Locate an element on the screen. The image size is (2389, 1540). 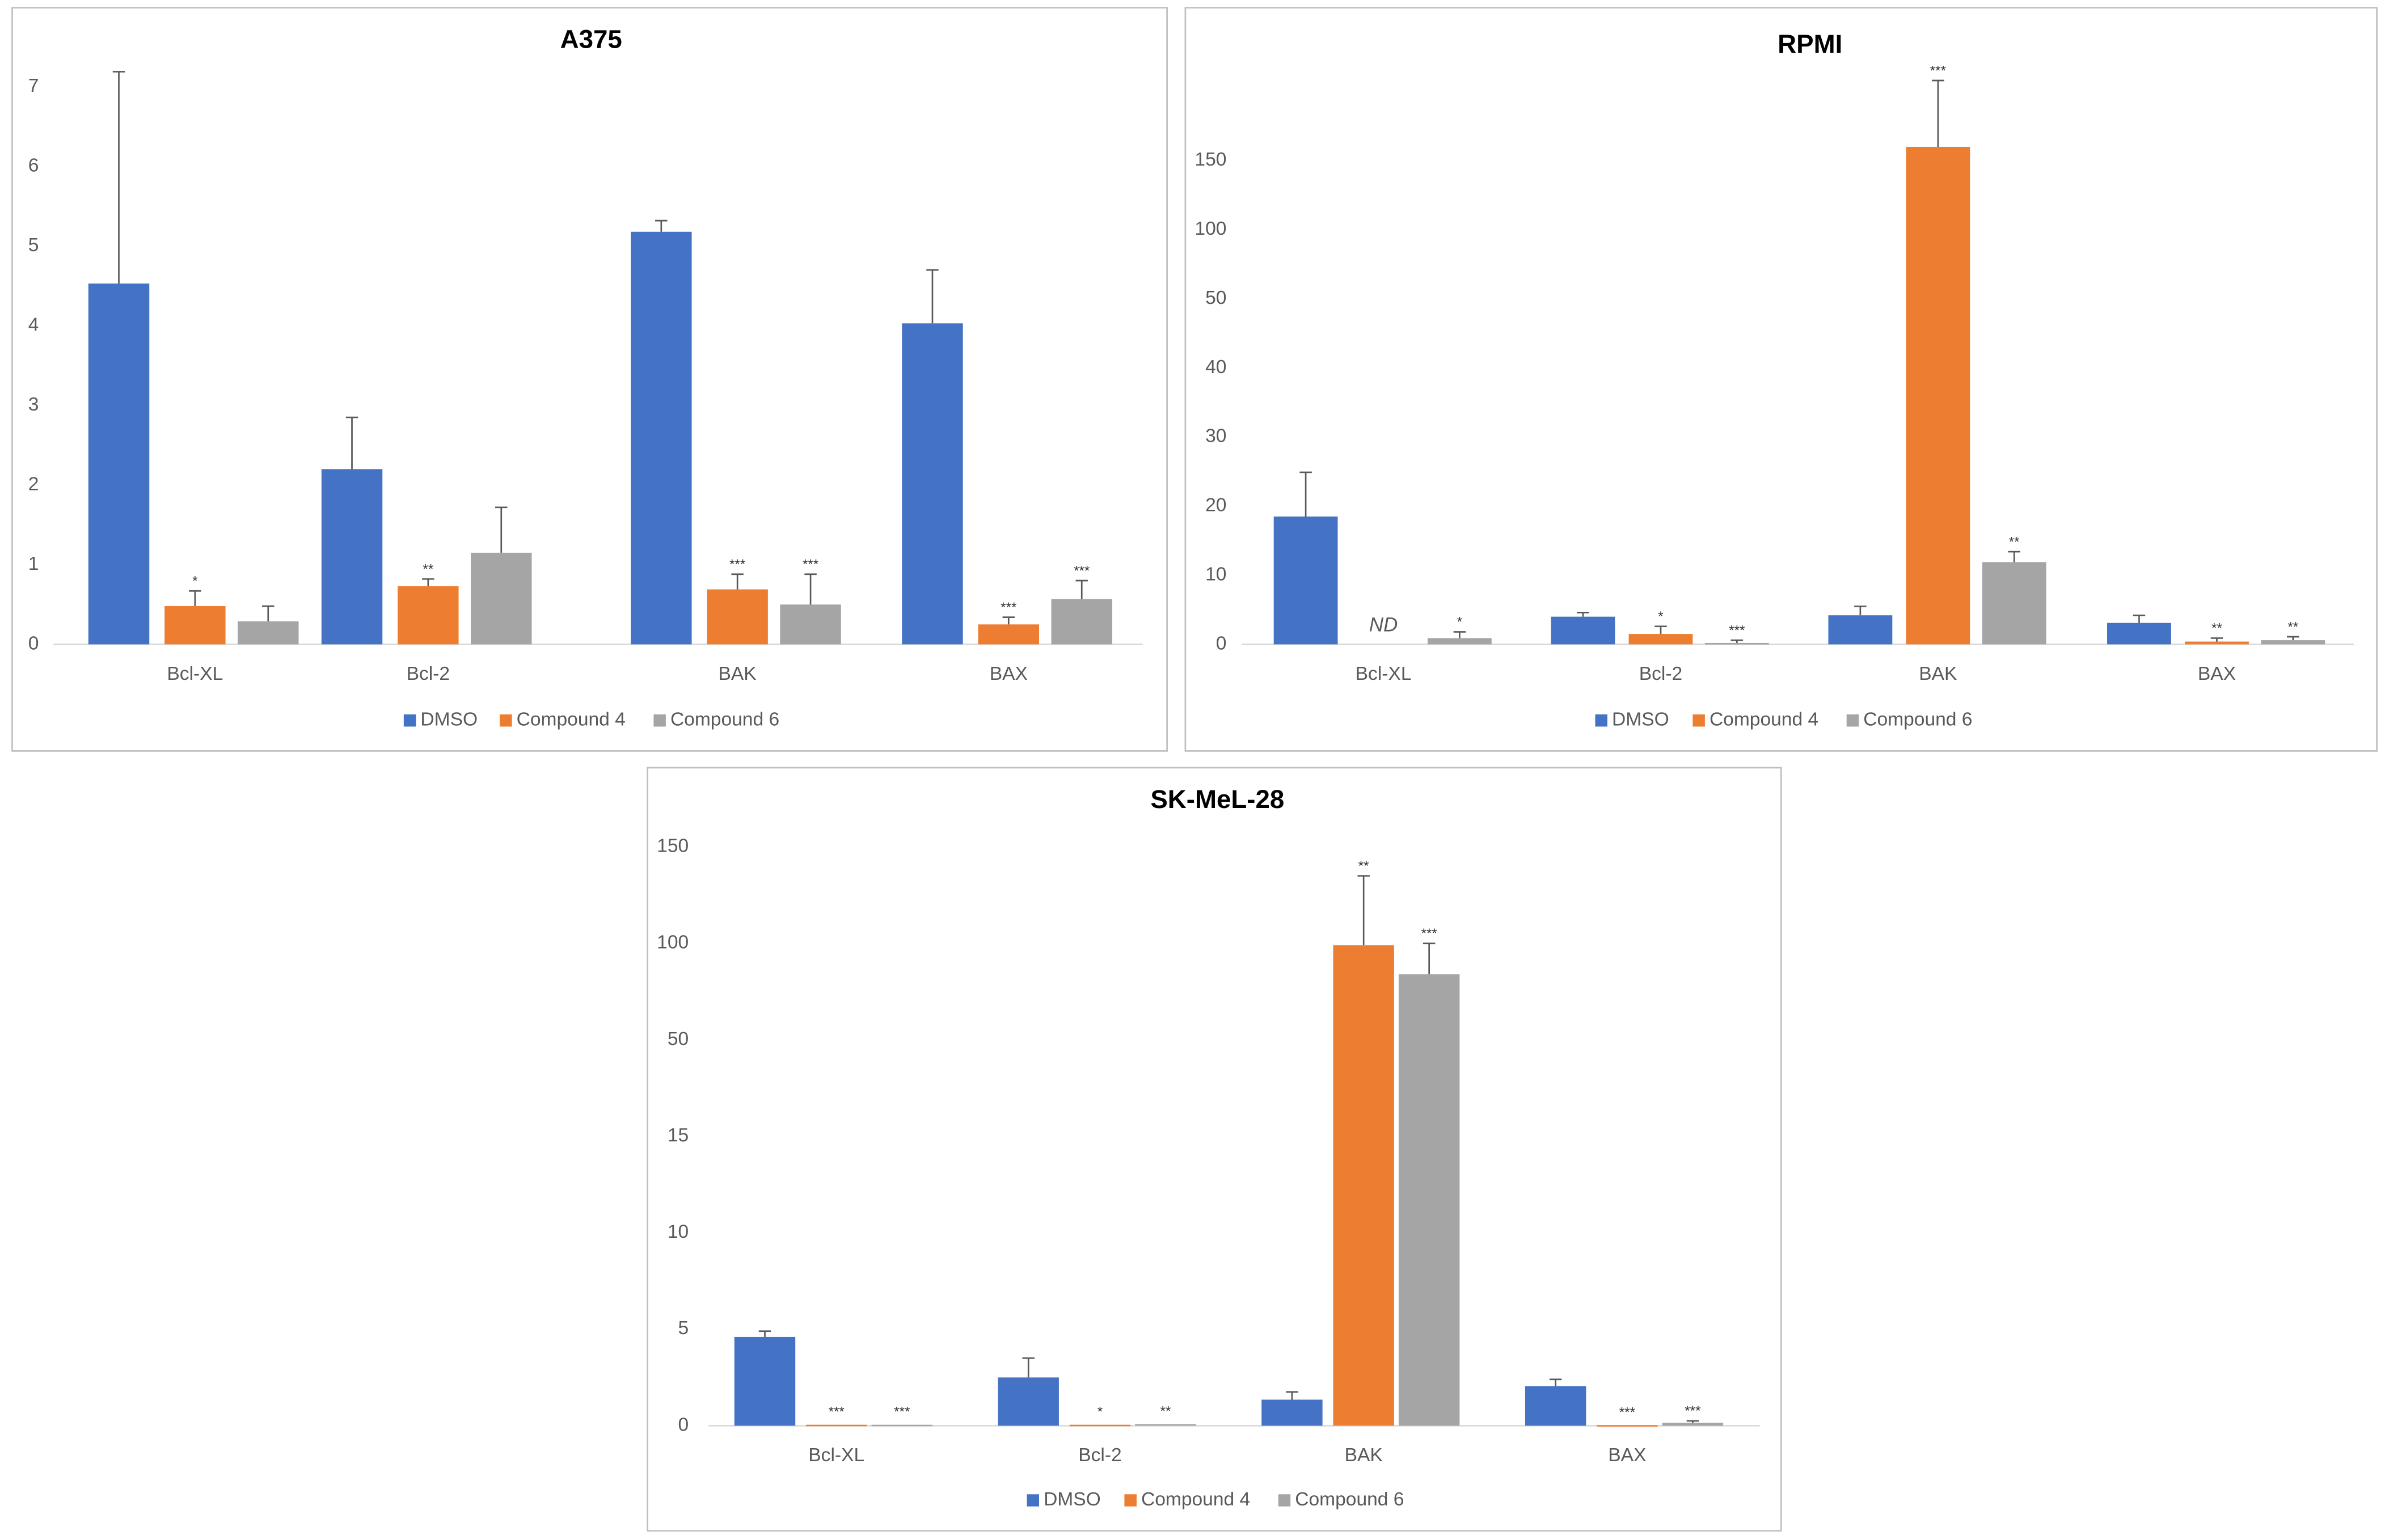
nd-label: ND is located at coordinates (1384, 625).